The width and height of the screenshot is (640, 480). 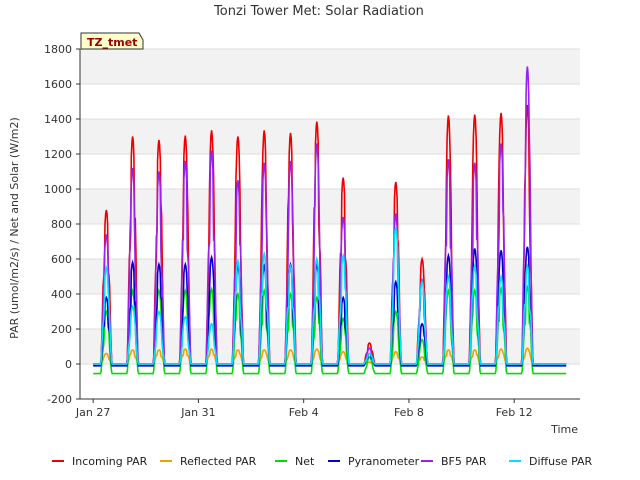 What do you see at coordinates (318, 11) in the screenshot?
I see `chart-title: Tonzi Tower Met: Solar Radiation` at bounding box center [318, 11].